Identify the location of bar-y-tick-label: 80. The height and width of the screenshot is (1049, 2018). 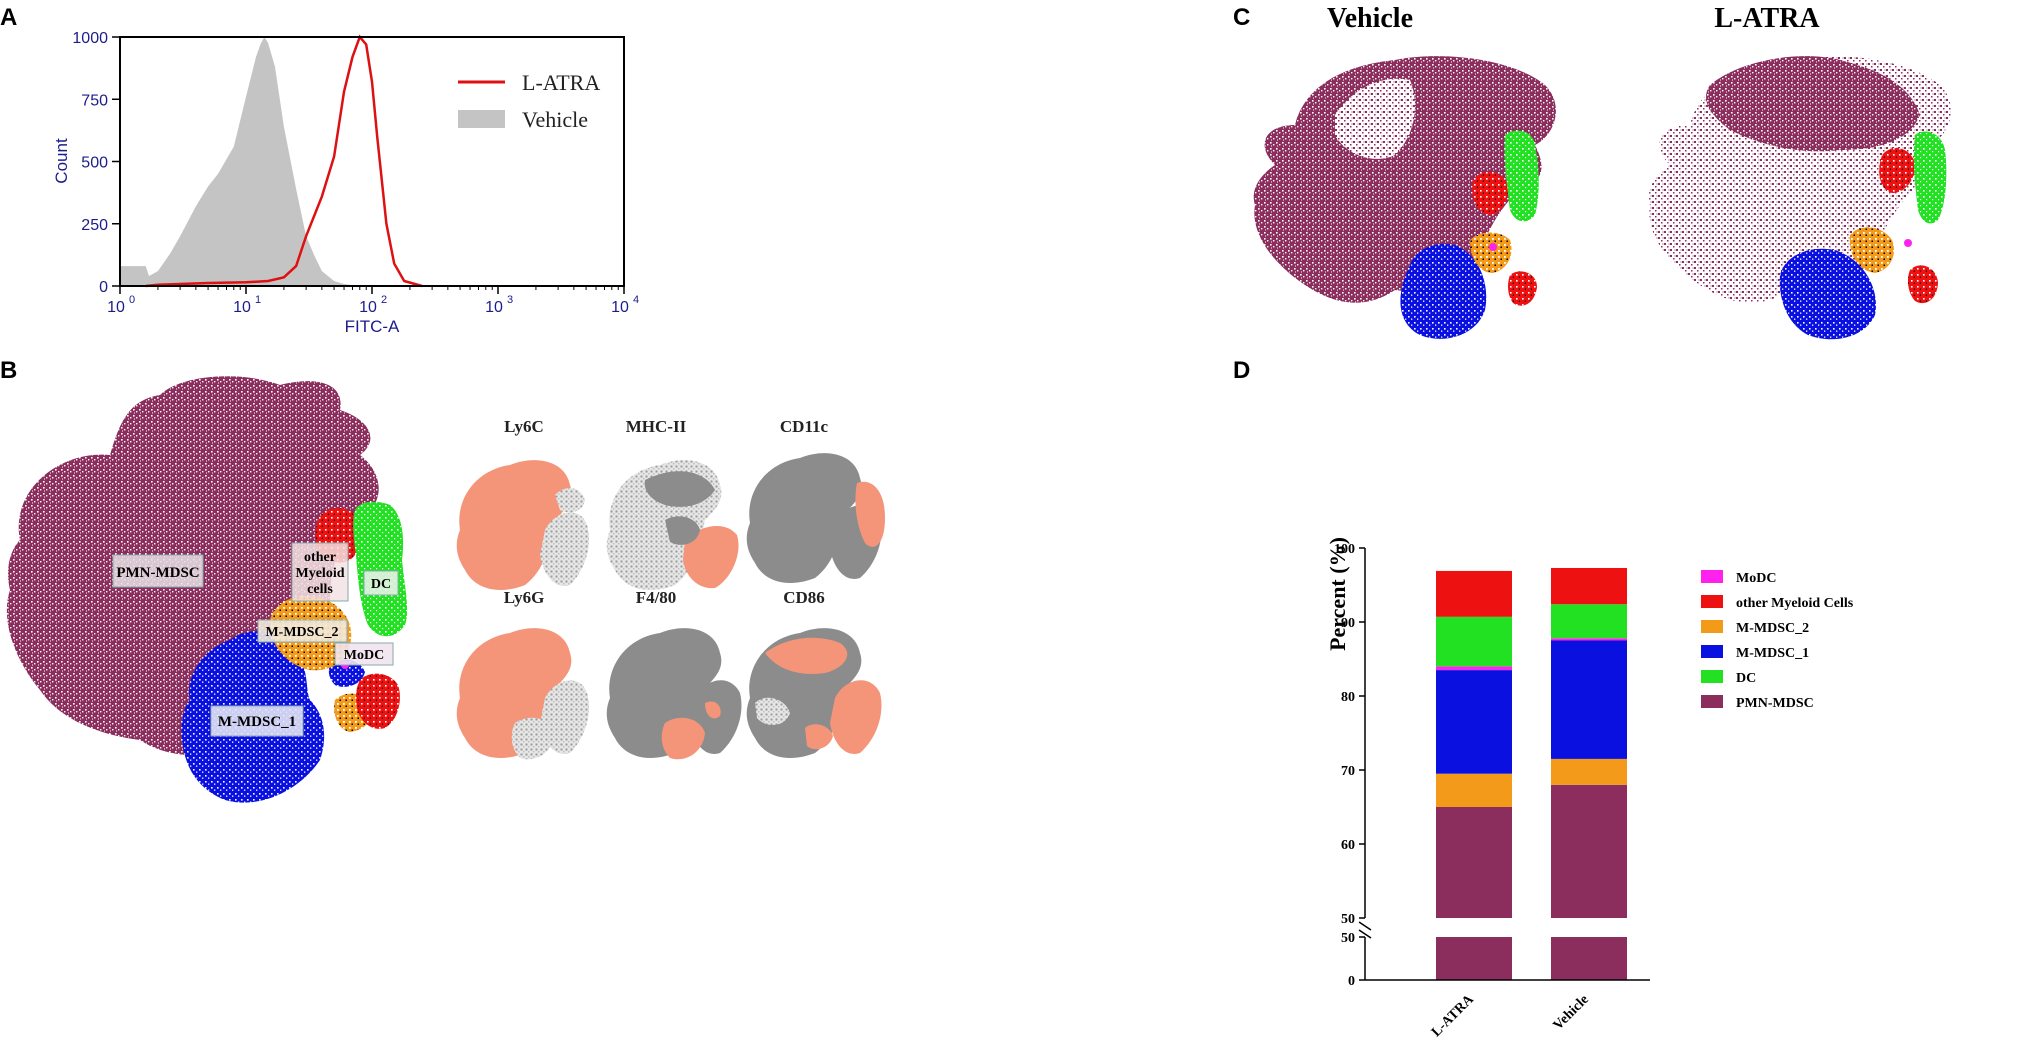
(1348, 697).